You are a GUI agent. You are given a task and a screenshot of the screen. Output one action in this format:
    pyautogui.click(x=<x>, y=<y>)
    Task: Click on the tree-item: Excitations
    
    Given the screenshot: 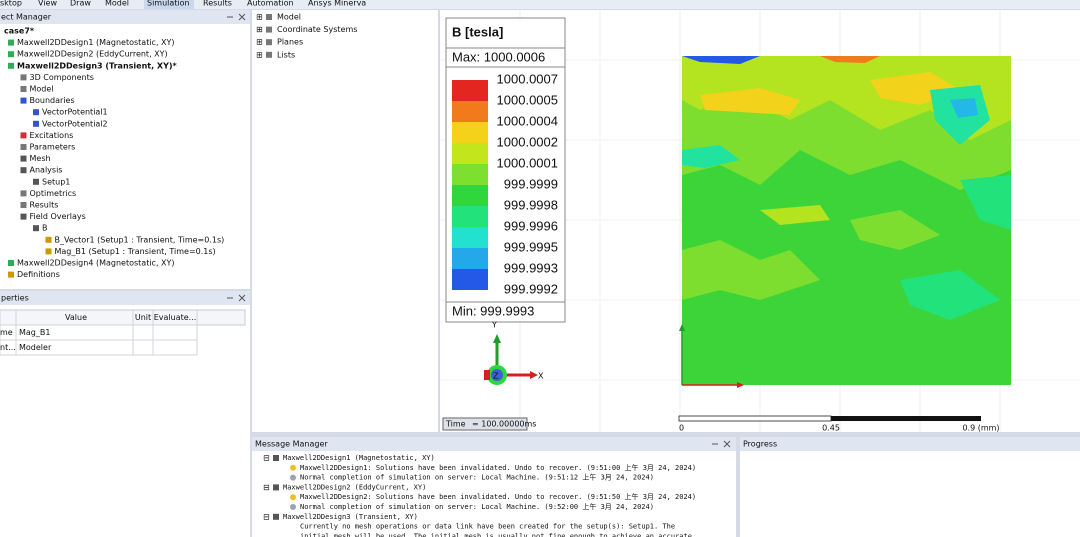 What is the action you would take?
    pyautogui.click(x=52, y=135)
    